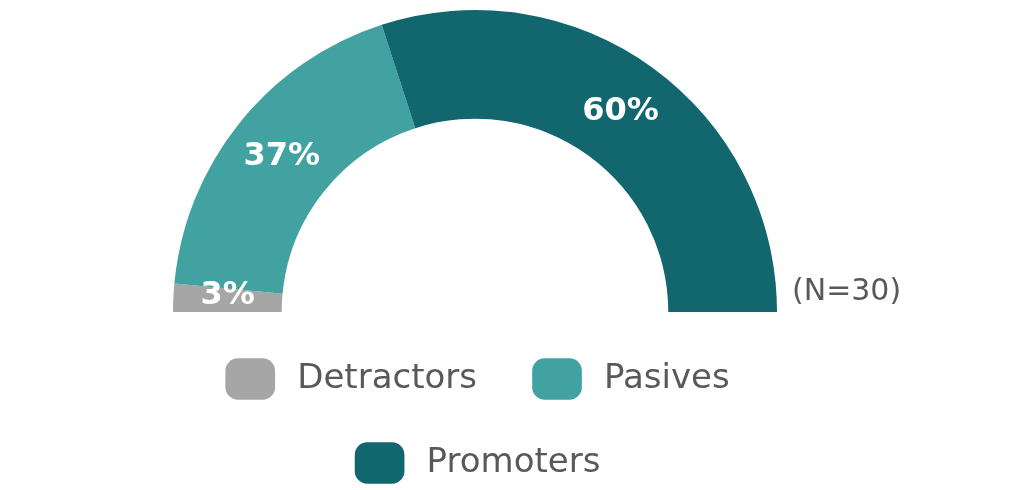  What do you see at coordinates (847, 289) in the screenshot?
I see `text: (N=30)` at bounding box center [847, 289].